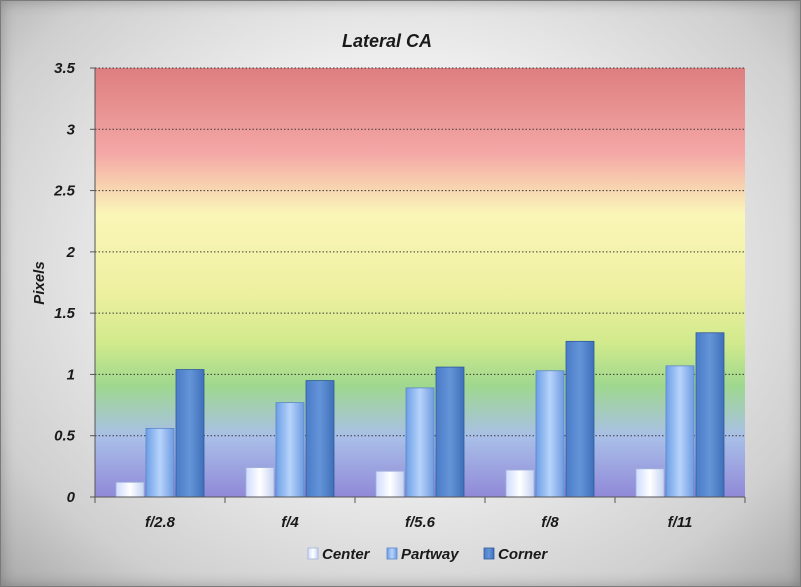 The width and height of the screenshot is (801, 587). What do you see at coordinates (65, 68) in the screenshot?
I see `y-tick-label: 3.5` at bounding box center [65, 68].